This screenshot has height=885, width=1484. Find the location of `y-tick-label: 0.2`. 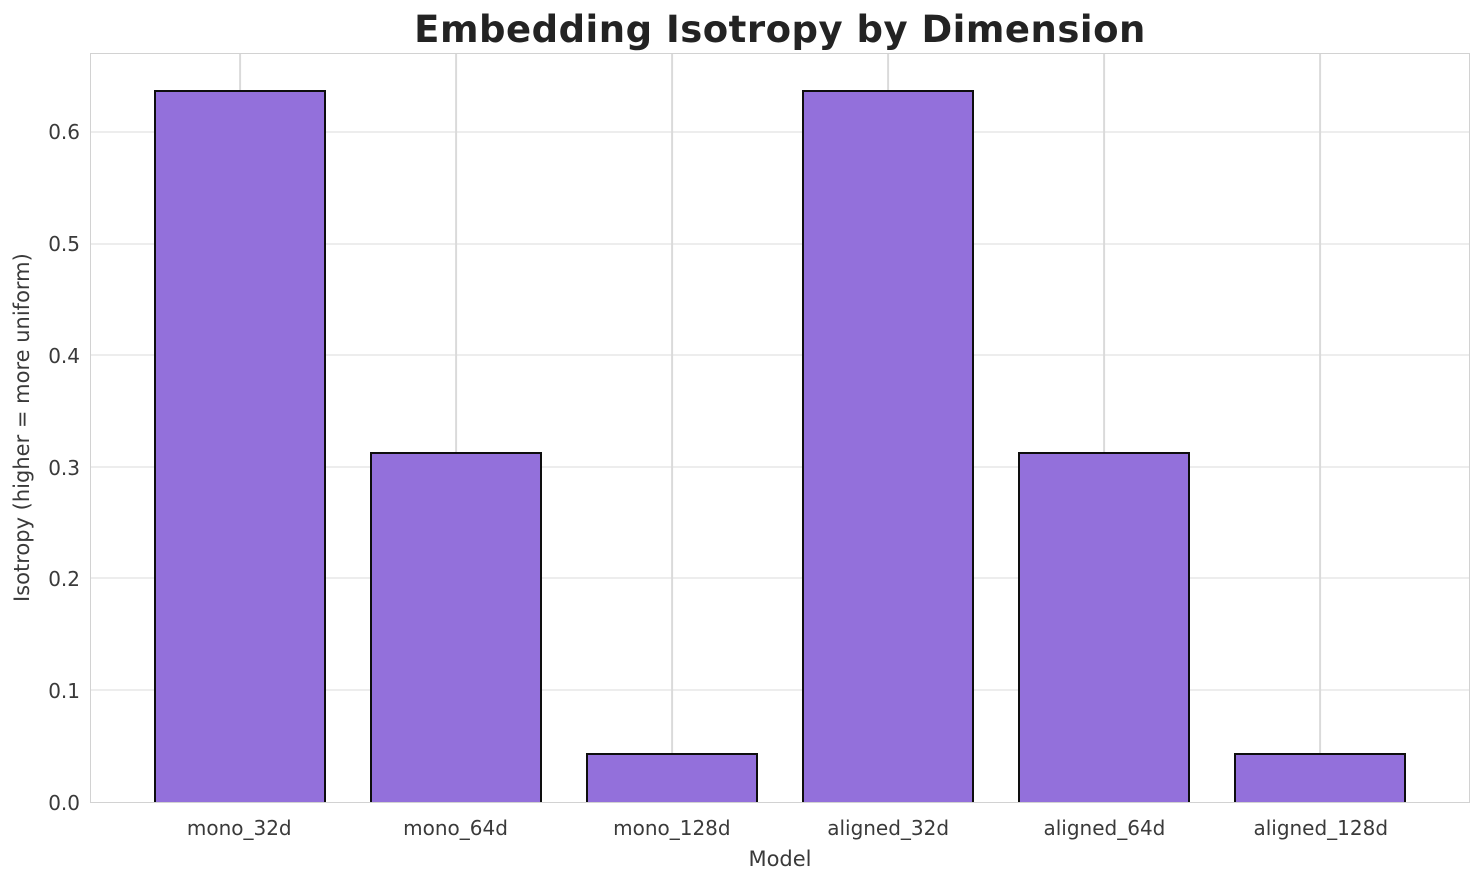

y-tick-label: 0.2 is located at coordinates (64, 579).